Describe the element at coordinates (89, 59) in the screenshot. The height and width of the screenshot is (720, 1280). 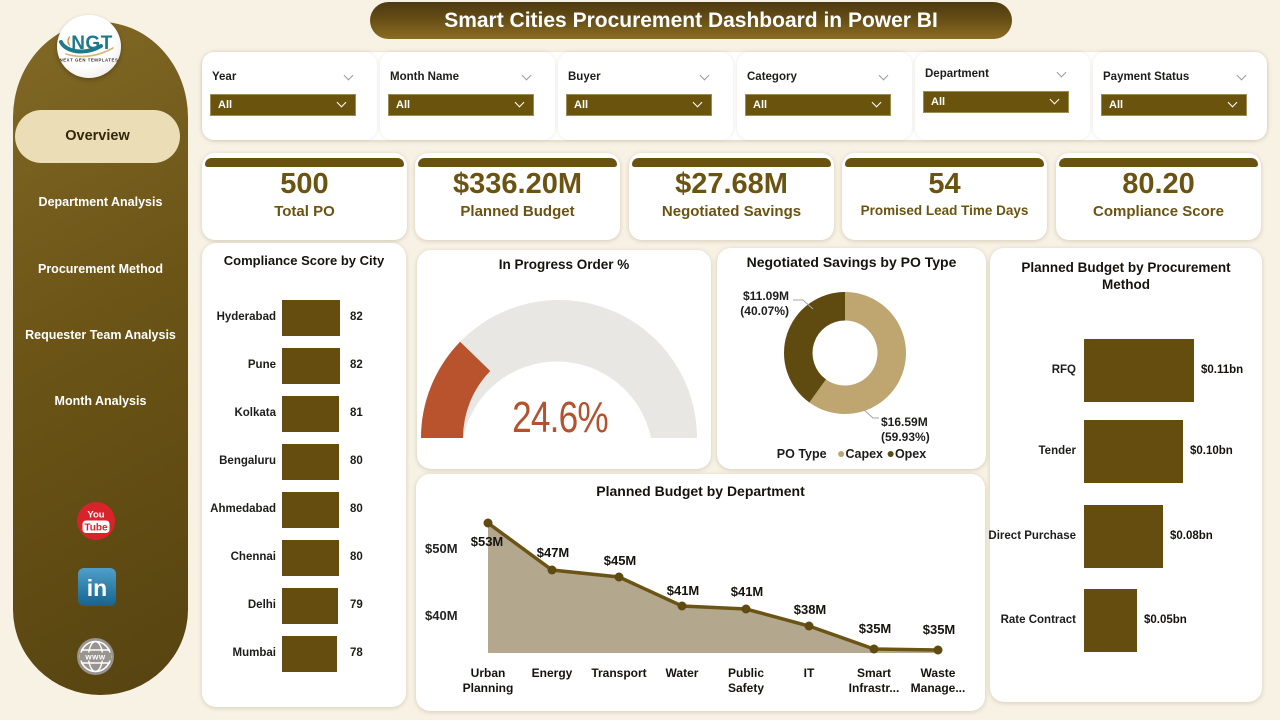
I see `svg-text: NEXT GEN TEMPLATES` at that location.